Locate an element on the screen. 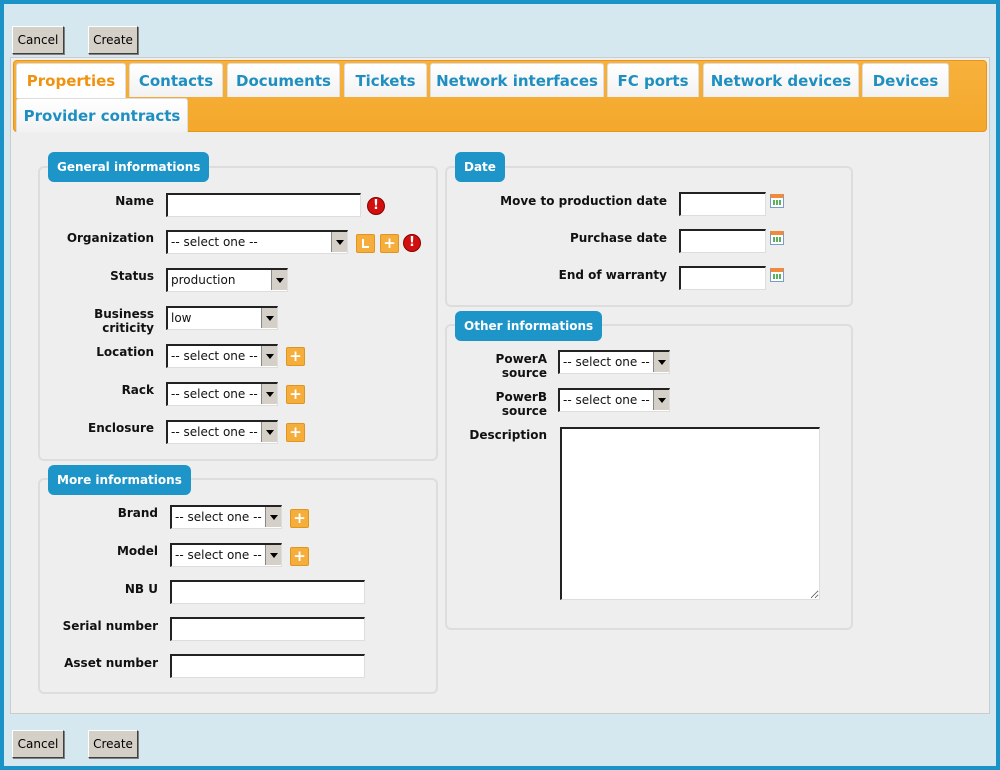 Image resolution: width=1000 pixels, height=770 pixels. criticity-label: Business criticity is located at coordinates (124, 321).